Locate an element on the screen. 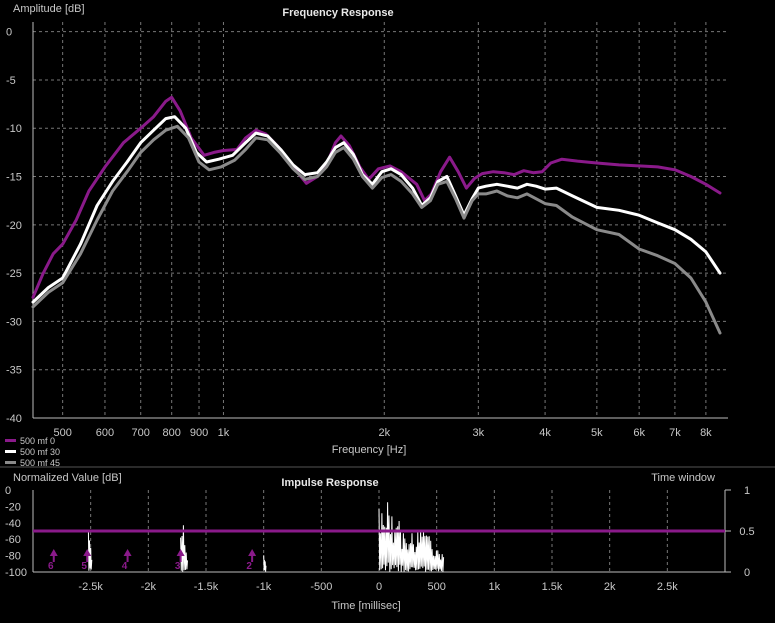  freq-x-tick-label: 900 is located at coordinates (199, 433).